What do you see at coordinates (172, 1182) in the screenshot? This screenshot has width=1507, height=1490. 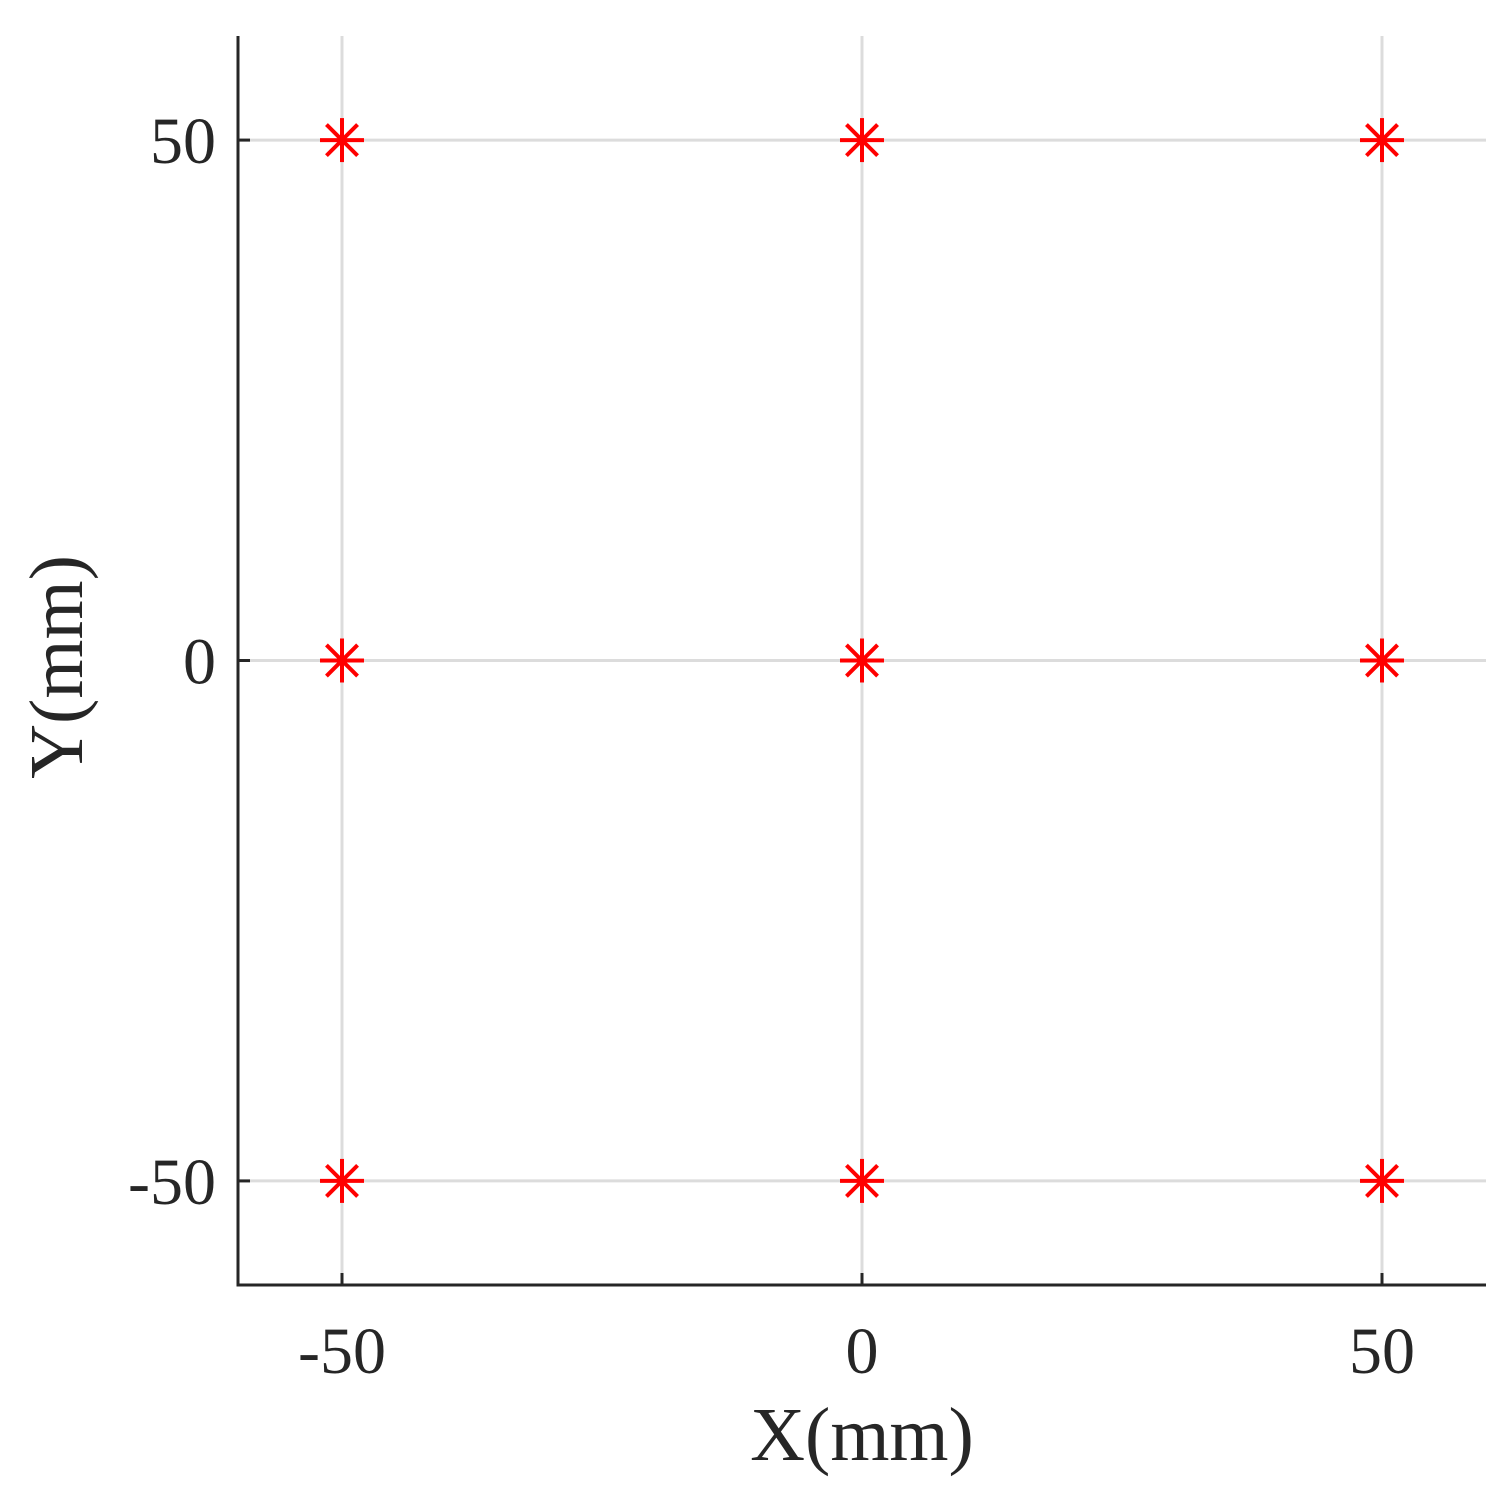 I see `y-tick-label: -50` at bounding box center [172, 1182].